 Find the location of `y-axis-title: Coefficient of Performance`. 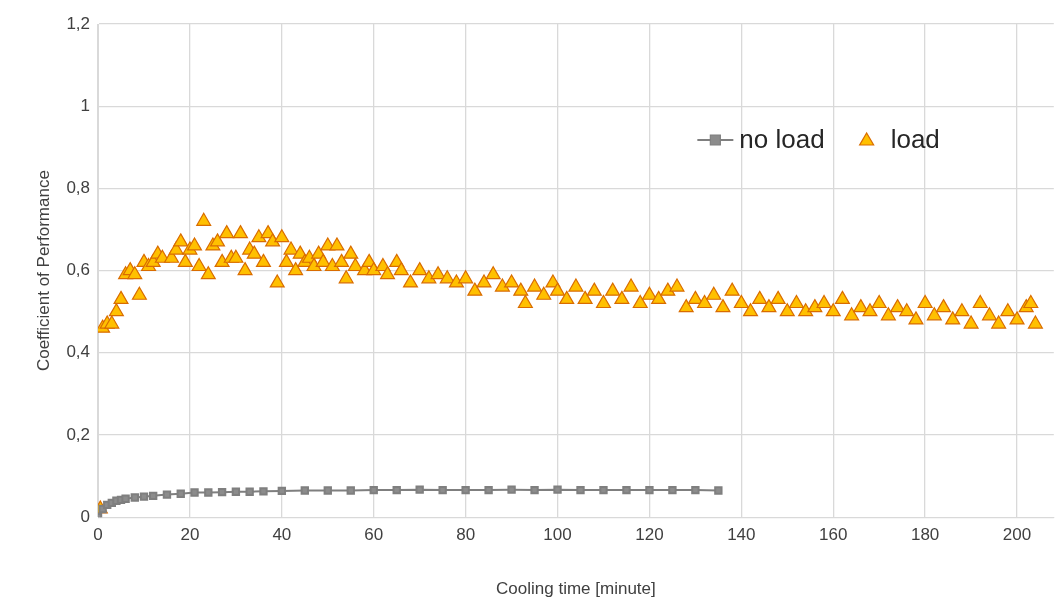

y-axis-title: Coefficient of Performance is located at coordinates (43, 271).